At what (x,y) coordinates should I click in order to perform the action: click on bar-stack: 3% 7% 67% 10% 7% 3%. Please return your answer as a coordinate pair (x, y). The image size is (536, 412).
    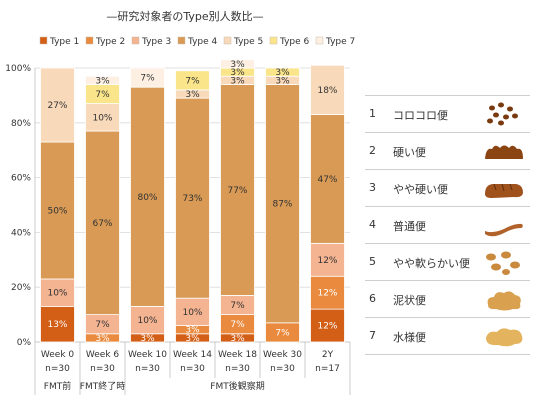
    Looking at the image, I should click on (102, 209).